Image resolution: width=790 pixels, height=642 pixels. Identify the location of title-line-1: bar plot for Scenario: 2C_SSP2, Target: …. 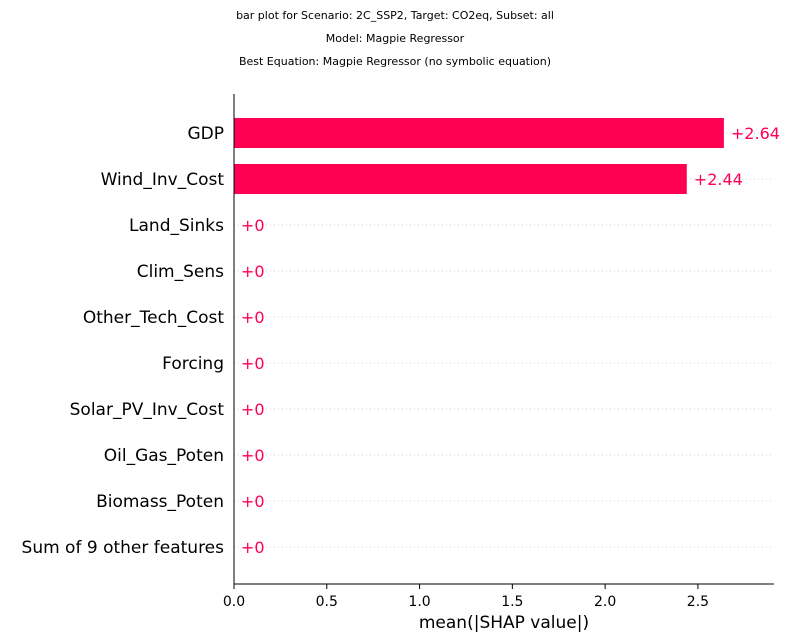
(395, 15).